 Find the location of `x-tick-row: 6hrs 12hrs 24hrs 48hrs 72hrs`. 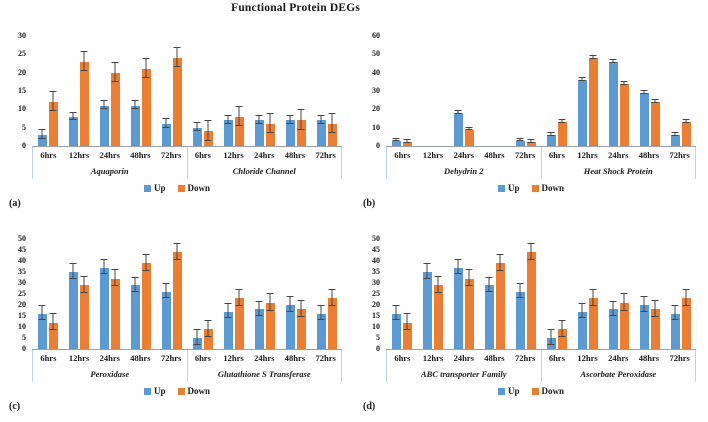

x-tick-row: 6hrs 12hrs 24hrs 48hrs 72hrs is located at coordinates (464, 357).